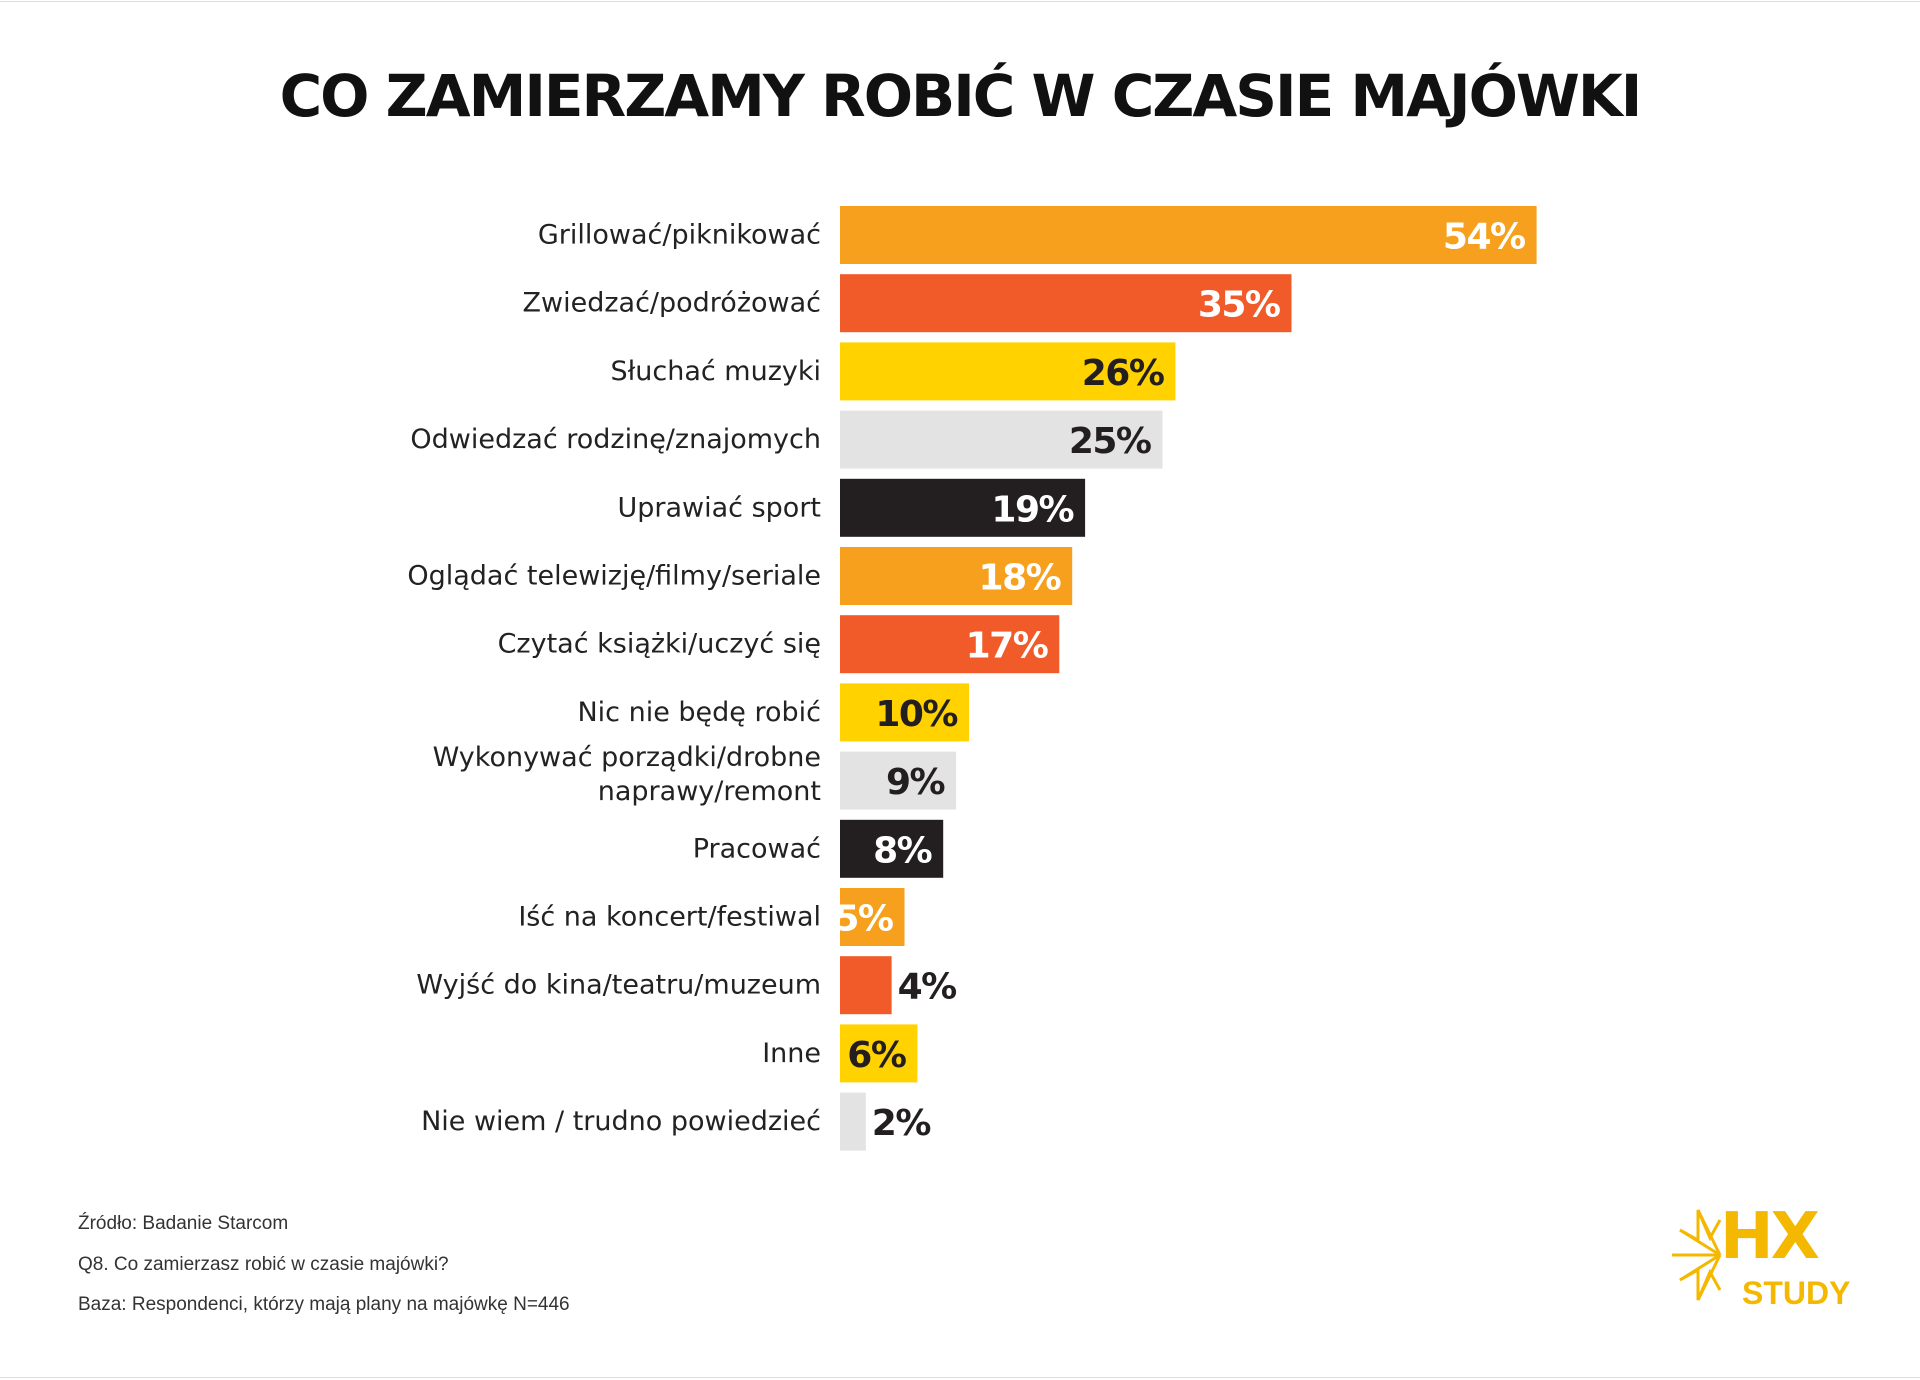 Image resolution: width=1920 pixels, height=1380 pixels. I want to click on category-label: Oglądać telewizję/filmy/seriale, so click(614, 576).